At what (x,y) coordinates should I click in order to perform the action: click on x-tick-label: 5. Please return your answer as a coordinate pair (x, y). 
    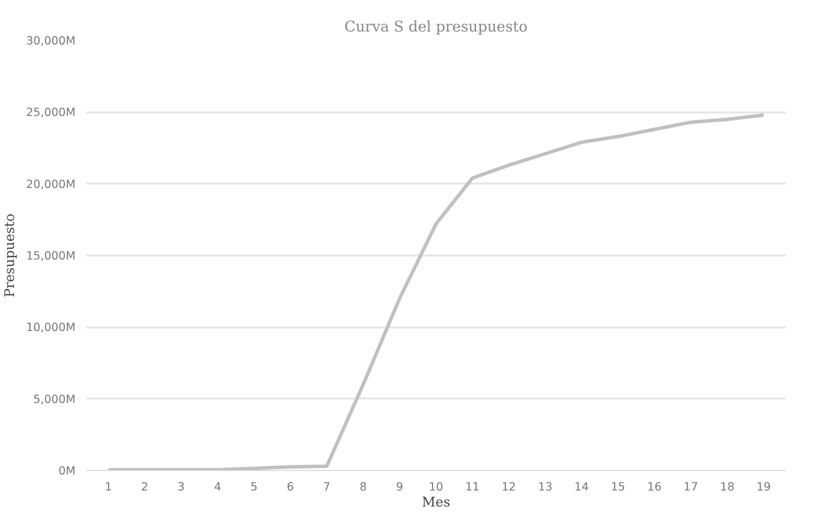
    Looking at the image, I should click on (254, 487).